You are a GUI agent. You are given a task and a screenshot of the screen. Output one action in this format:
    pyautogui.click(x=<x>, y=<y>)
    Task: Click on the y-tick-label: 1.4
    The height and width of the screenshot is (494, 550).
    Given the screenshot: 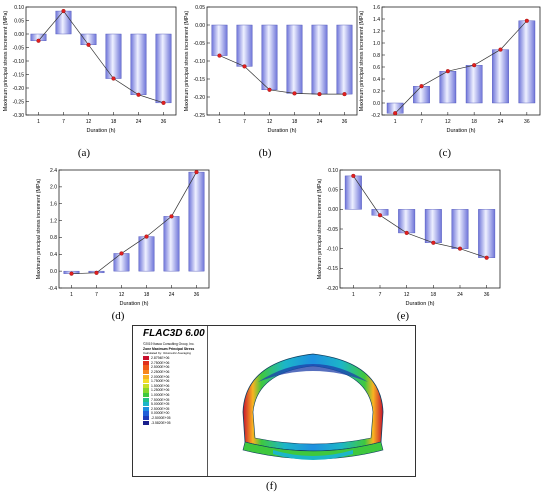 What is the action you would take?
    pyautogui.click(x=376, y=20)
    